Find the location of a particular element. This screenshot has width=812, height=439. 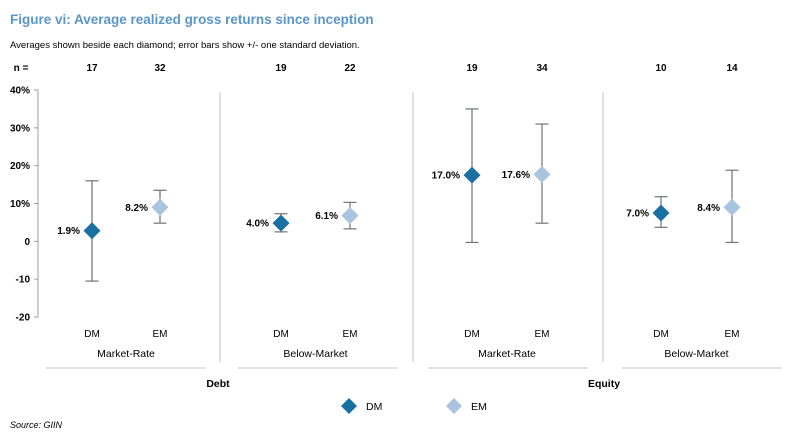

n-labels: 17 32 19 22 19 34 10 14 is located at coordinates (412, 68).